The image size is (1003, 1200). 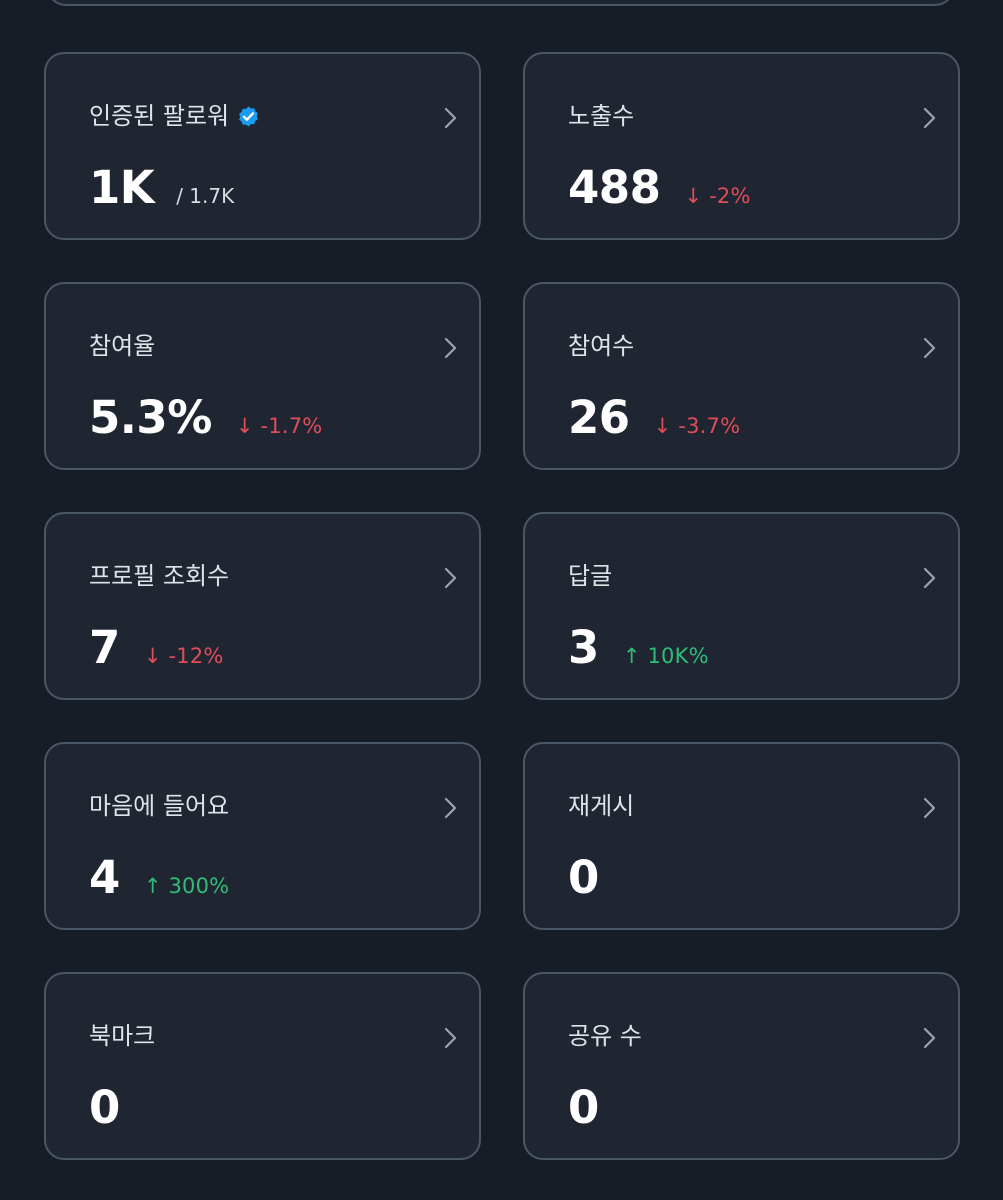 What do you see at coordinates (741, 1066) in the screenshot?
I see `metric-card-shares: 공유 수 0` at bounding box center [741, 1066].